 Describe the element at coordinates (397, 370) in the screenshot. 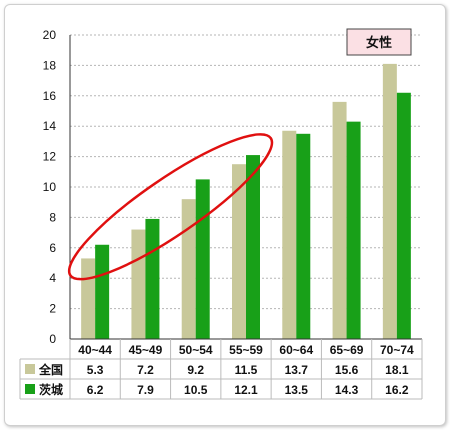

I see `table-cell: 18.1` at that location.